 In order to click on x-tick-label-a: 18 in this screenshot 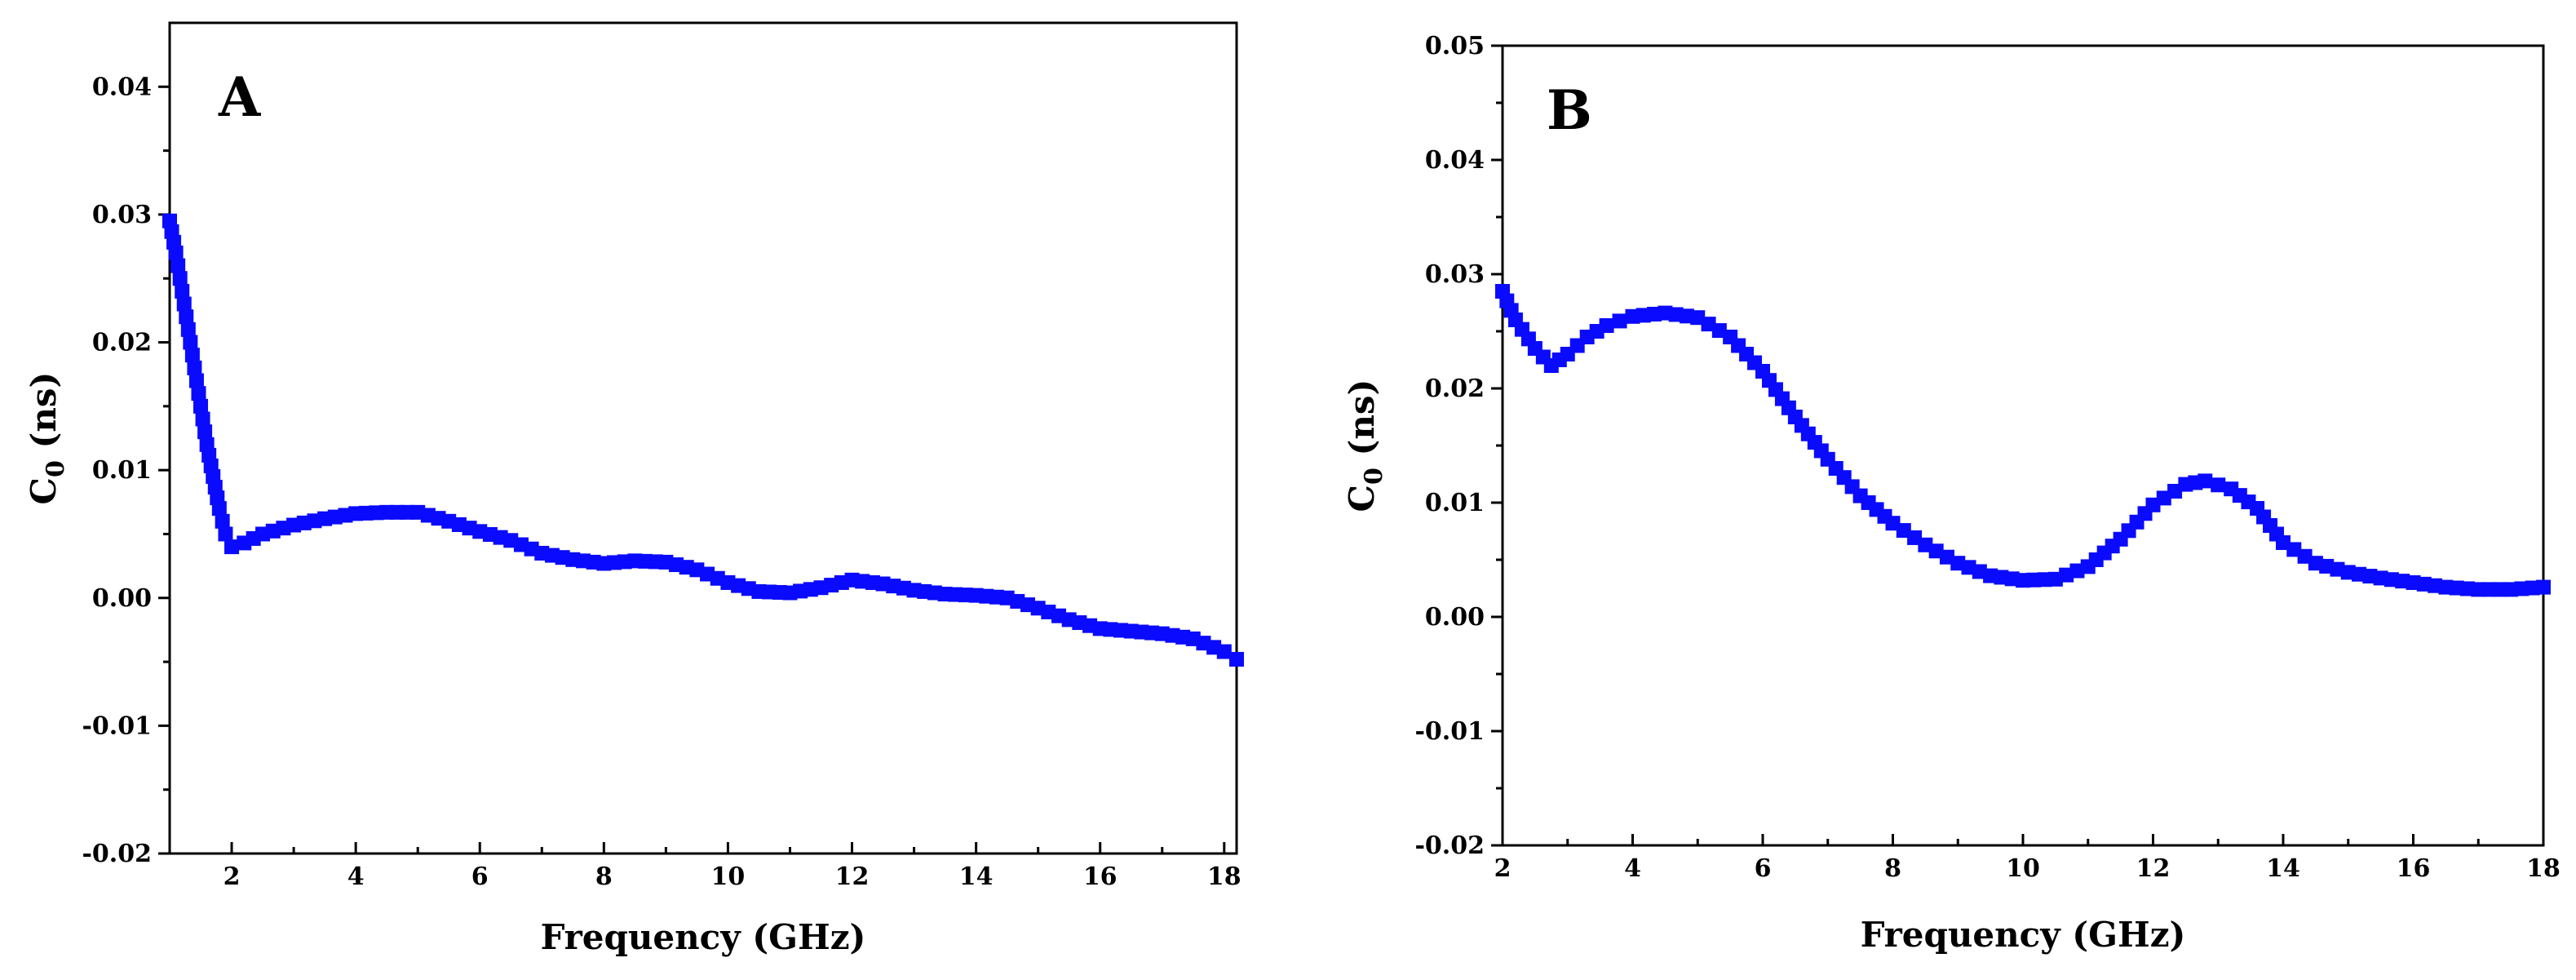, I will do `click(1224, 876)`.